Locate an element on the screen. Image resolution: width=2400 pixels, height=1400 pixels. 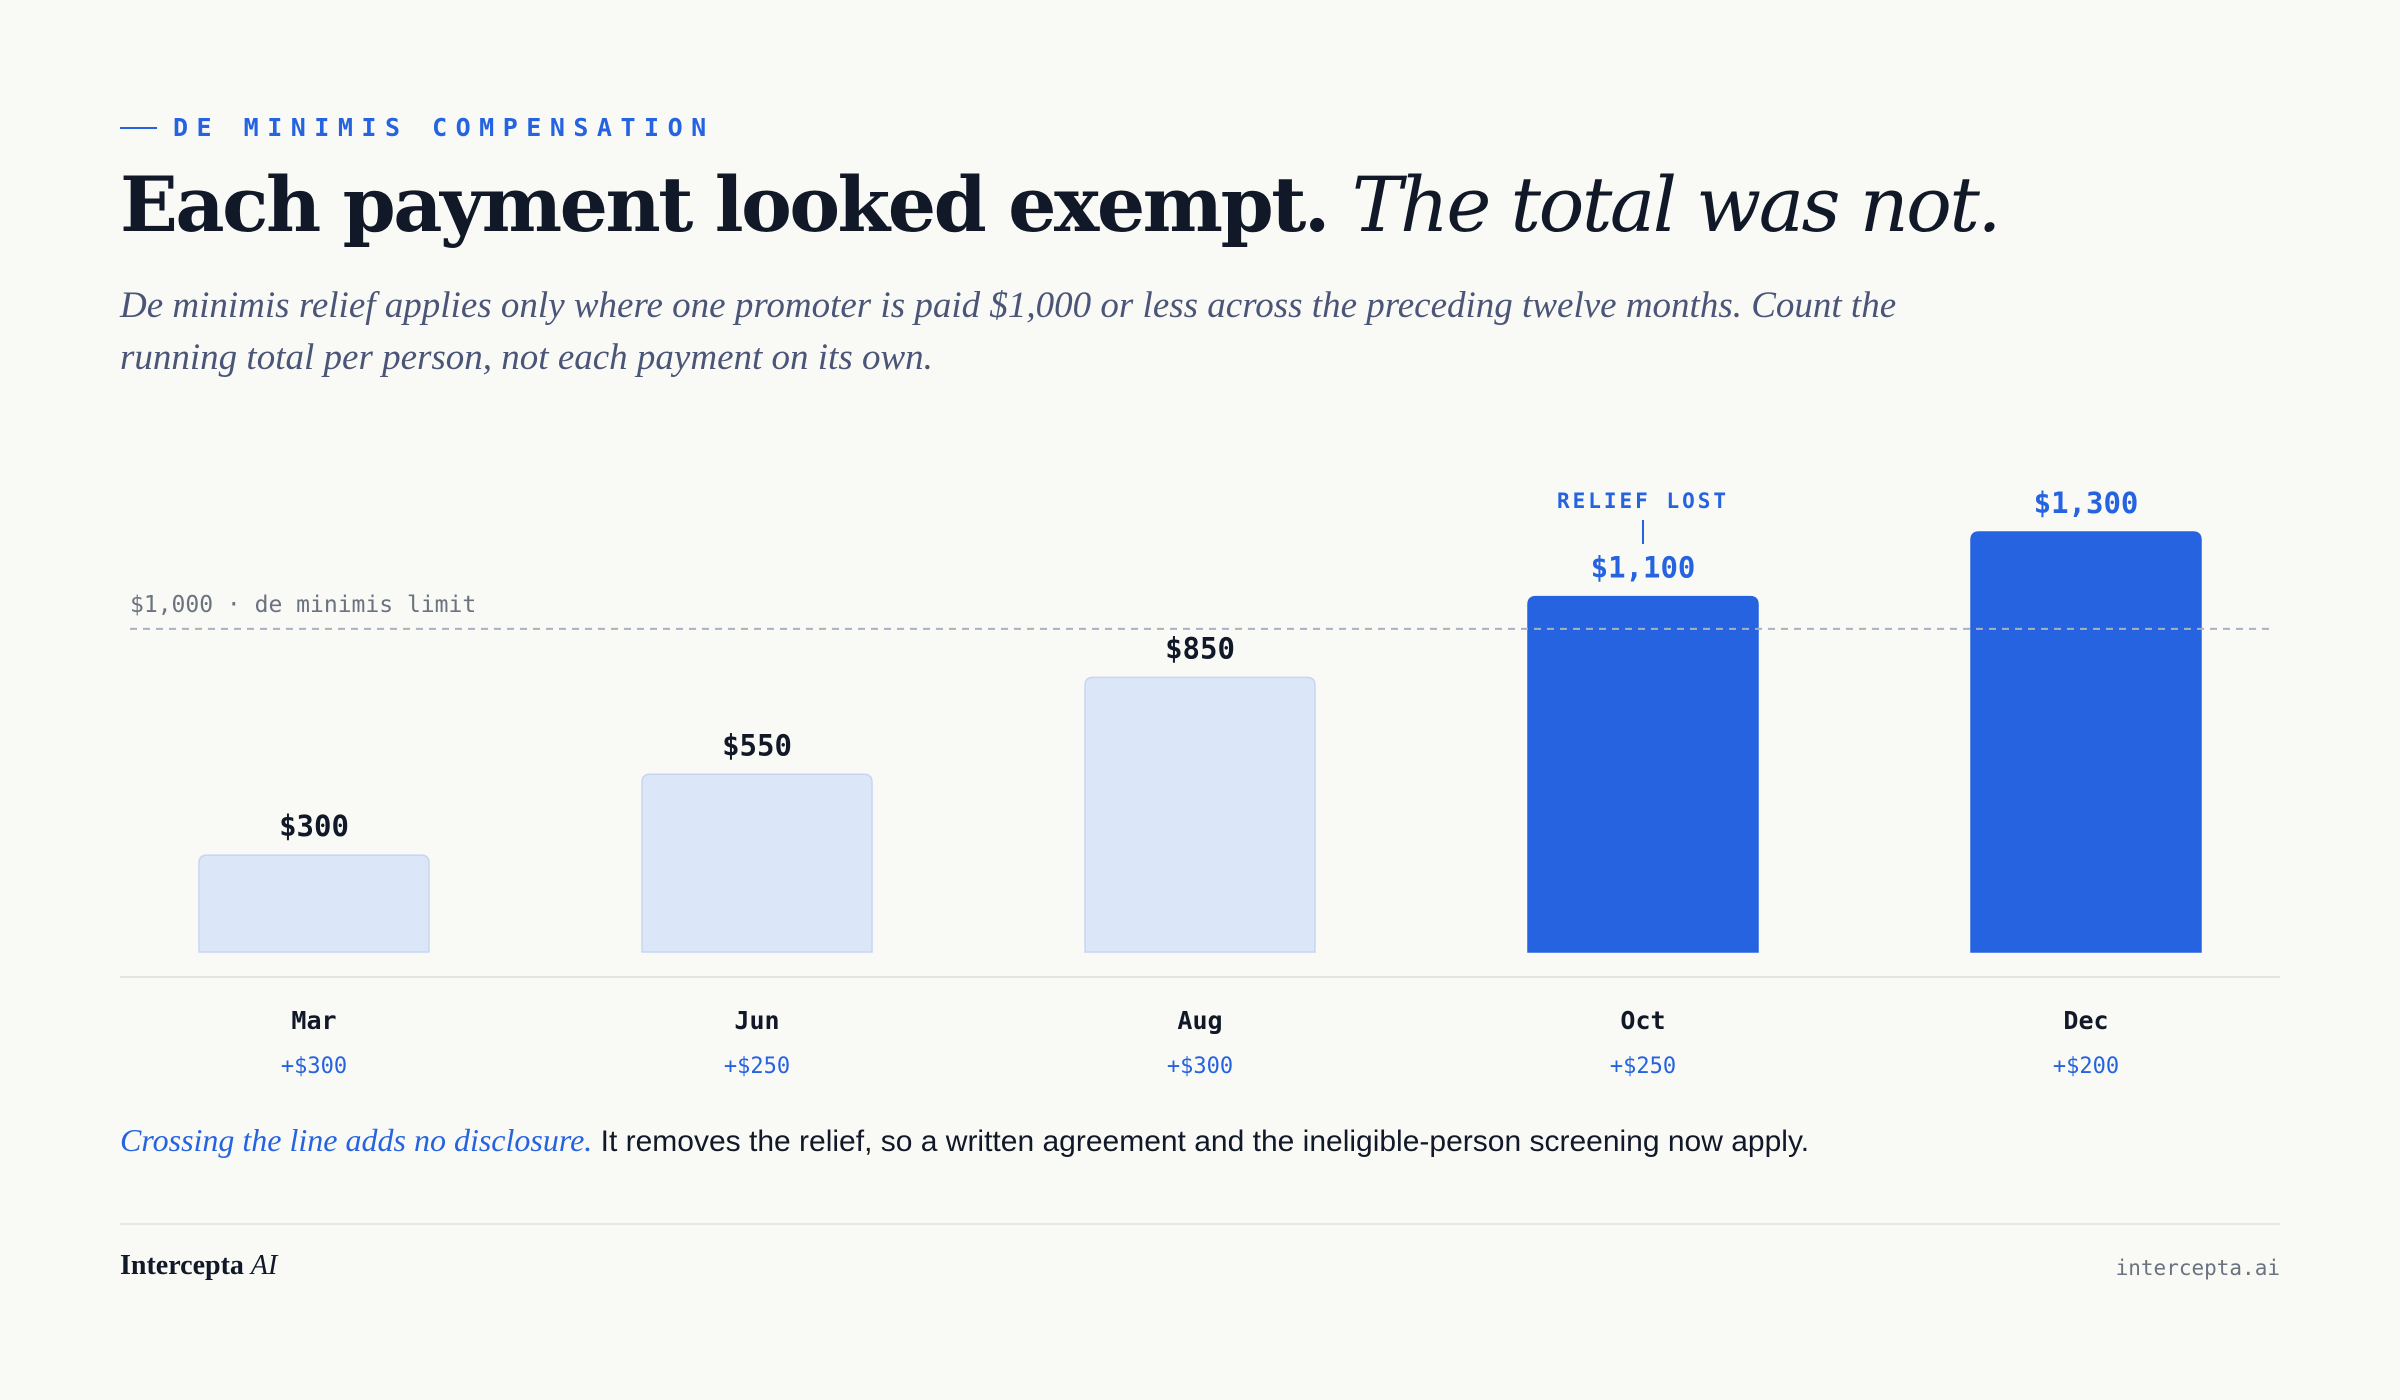
bar-value-label-jun: $550 is located at coordinates (757, 745).